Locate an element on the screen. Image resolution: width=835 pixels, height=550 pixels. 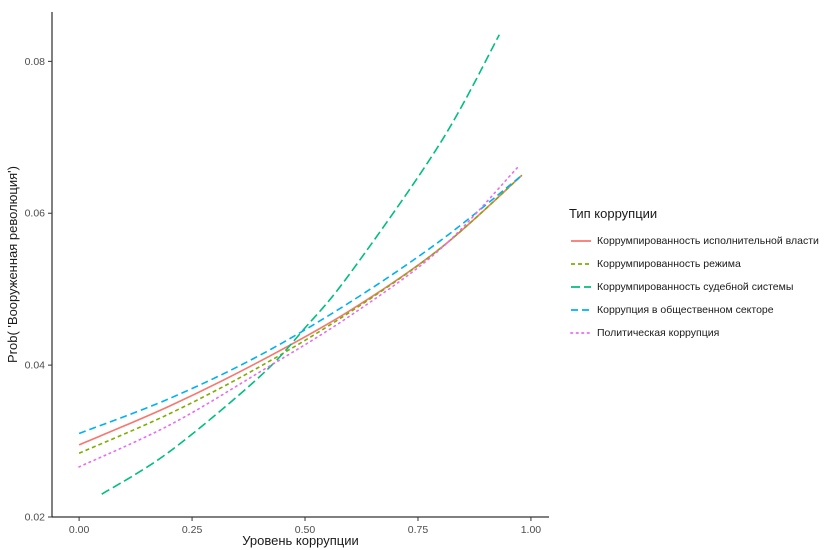
x-tick-label: 0.25 is located at coordinates (192, 530).